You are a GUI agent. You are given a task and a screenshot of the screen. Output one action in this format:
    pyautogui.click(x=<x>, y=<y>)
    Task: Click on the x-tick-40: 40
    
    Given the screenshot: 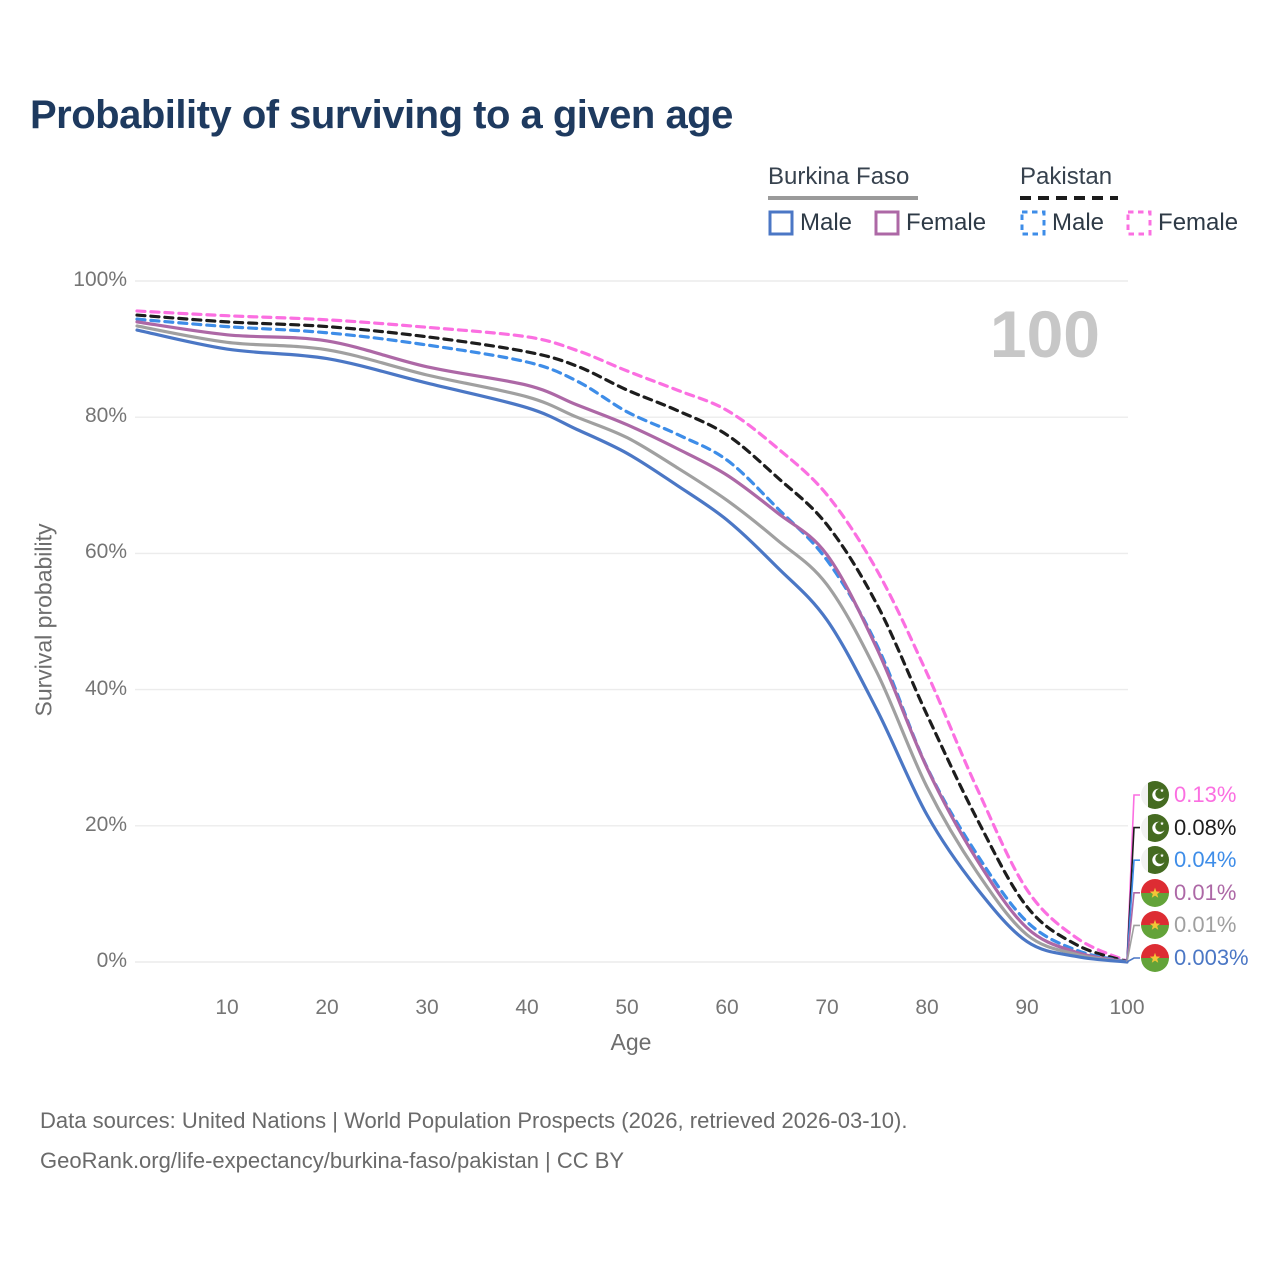 What is the action you would take?
    pyautogui.click(x=527, y=1007)
    